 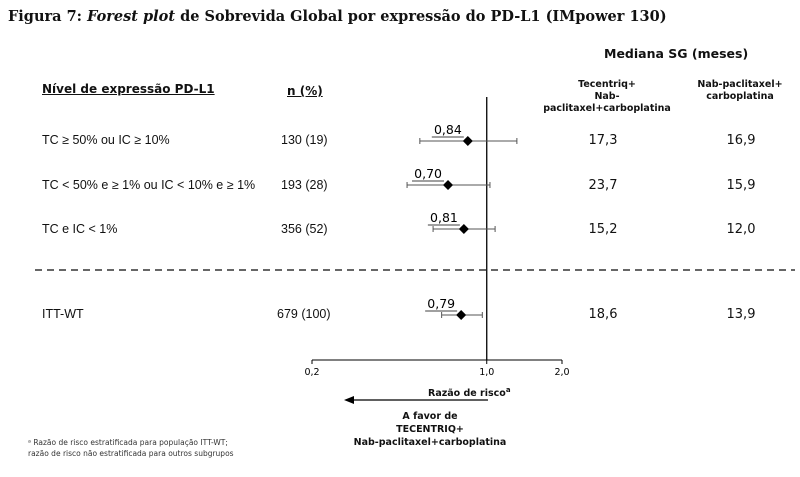 What do you see at coordinates (740, 84) in the screenshot?
I see `column-header-control-line1: Nab-paclitaxel+` at bounding box center [740, 84].